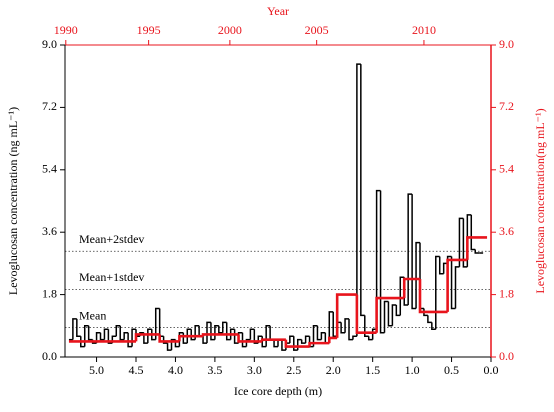 The width and height of the screenshot is (554, 412). What do you see at coordinates (149, 30) in the screenshot?
I see `x2-tick-label: 1995` at bounding box center [149, 30].